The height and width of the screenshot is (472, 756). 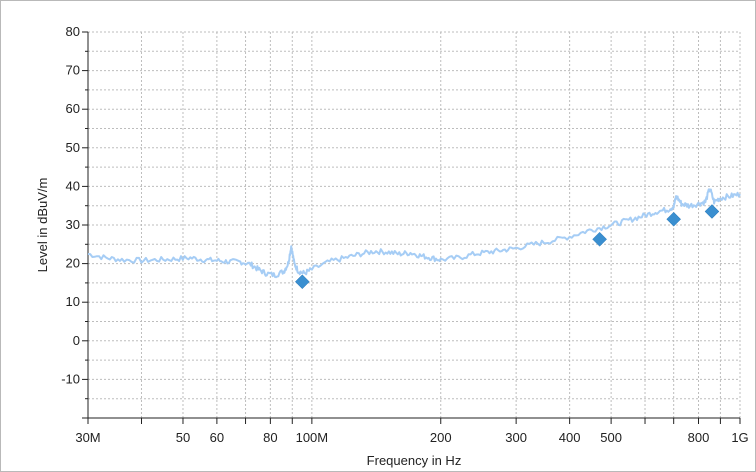 I want to click on y-tick-label: 80, so click(x=73, y=31).